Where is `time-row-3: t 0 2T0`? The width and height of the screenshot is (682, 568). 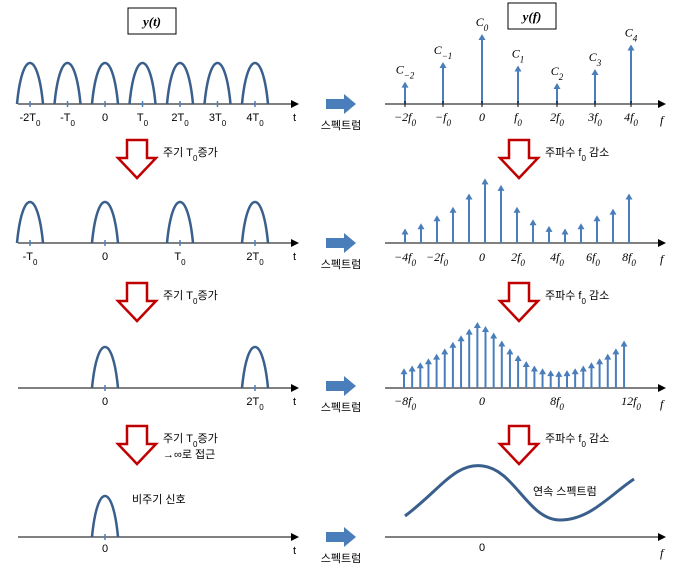 time-row-3: t 0 2T0 is located at coordinates (158, 378).